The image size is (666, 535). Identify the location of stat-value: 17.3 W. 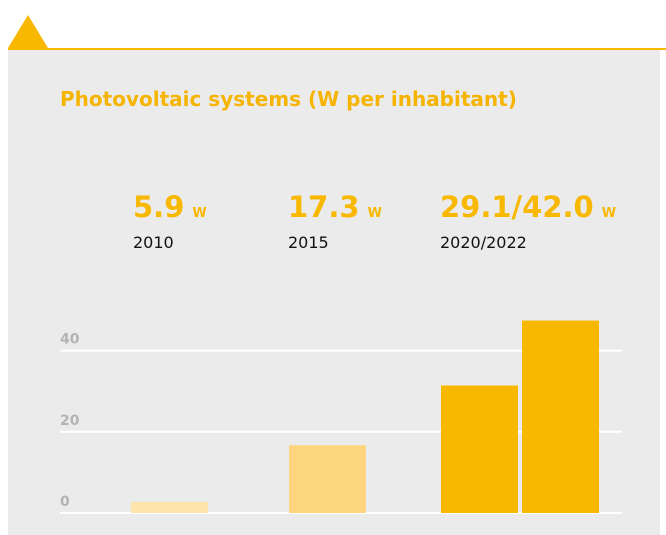
(335, 207).